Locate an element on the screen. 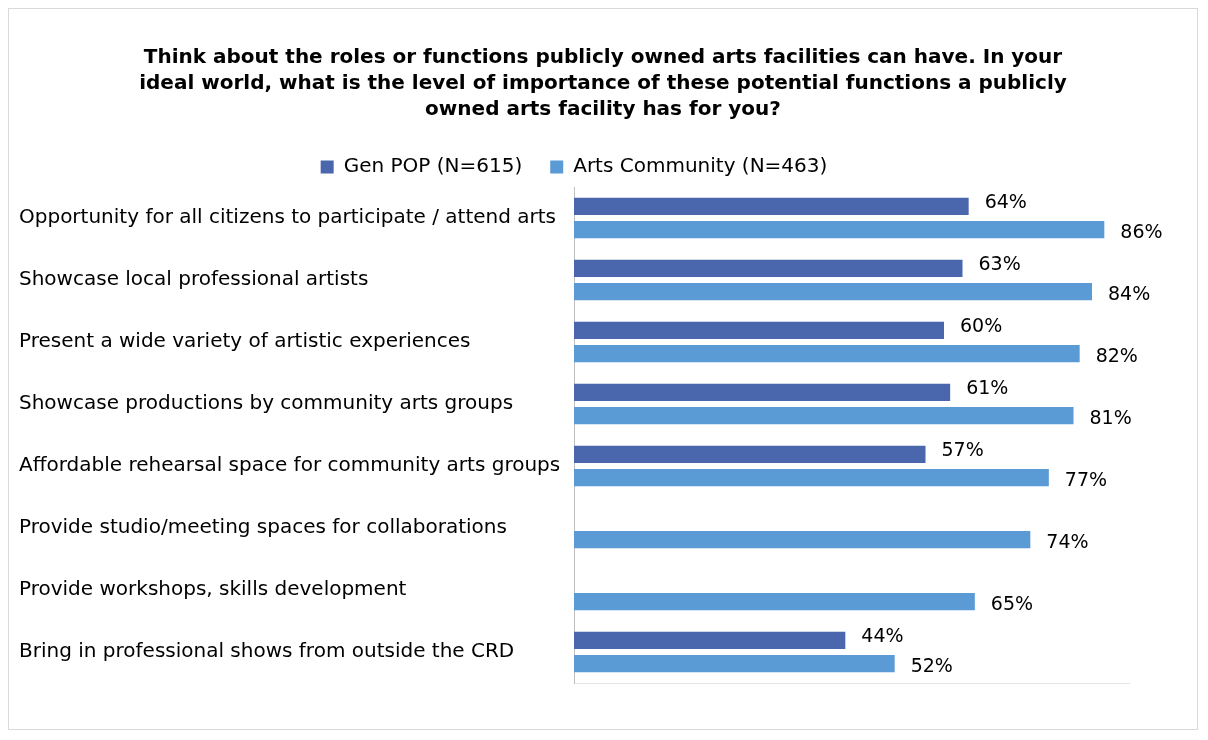 The height and width of the screenshot is (740, 1208). y-tick-label: Present a wide variety of artistic experiences is located at coordinates (245, 340).